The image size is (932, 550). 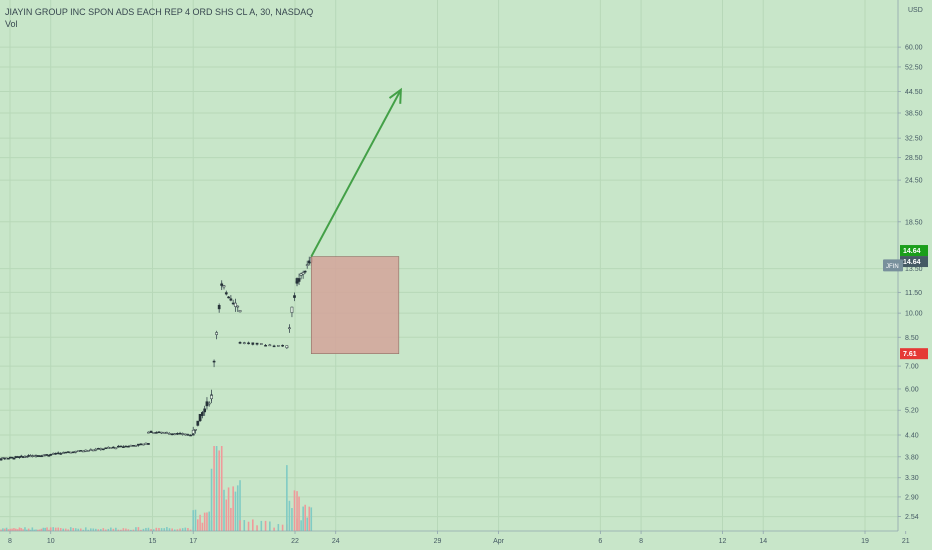 What do you see at coordinates (914, 354) in the screenshot?
I see `price-label-box` at bounding box center [914, 354].